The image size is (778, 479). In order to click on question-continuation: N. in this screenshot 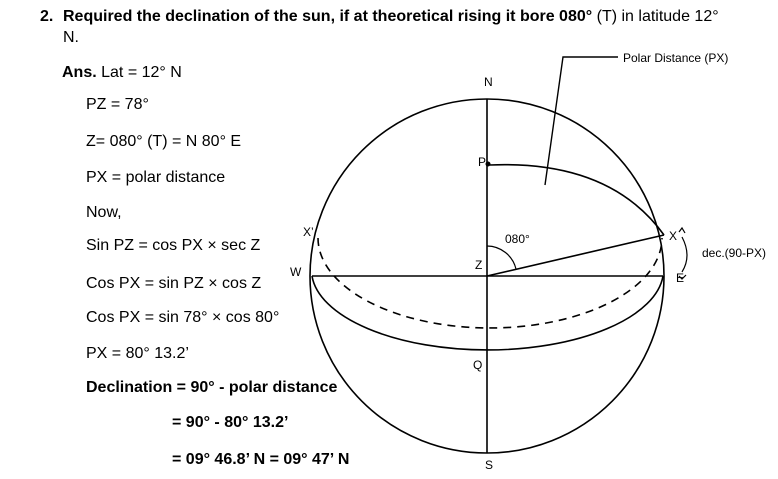, I will do `click(71, 37)`.